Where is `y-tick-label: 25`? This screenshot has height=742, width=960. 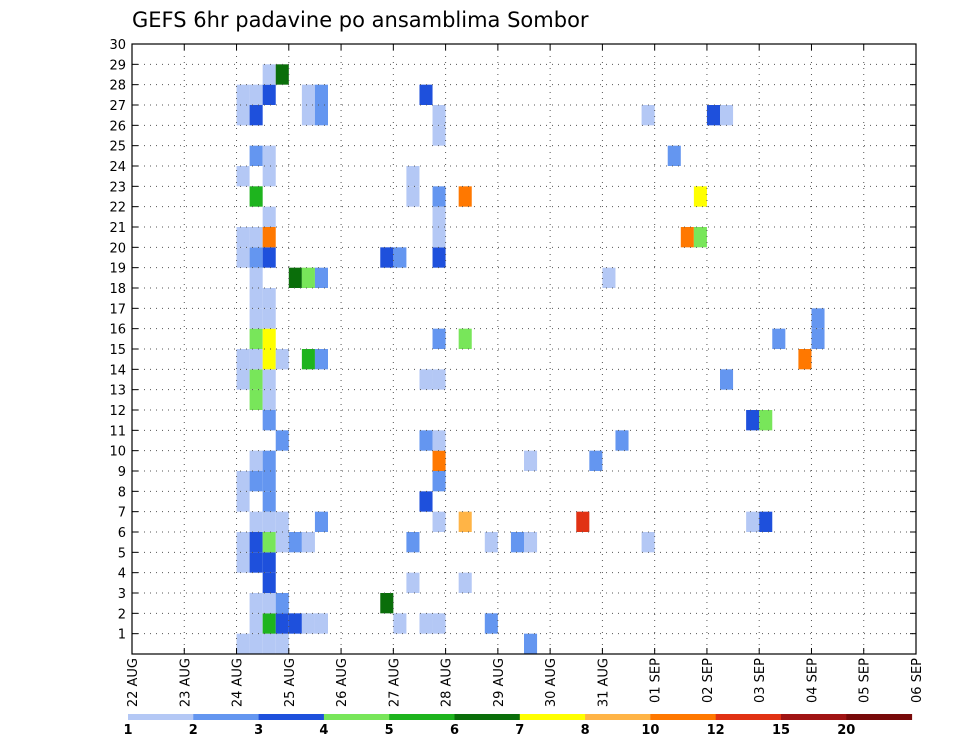
y-tick-label: 25 is located at coordinates (117, 147).